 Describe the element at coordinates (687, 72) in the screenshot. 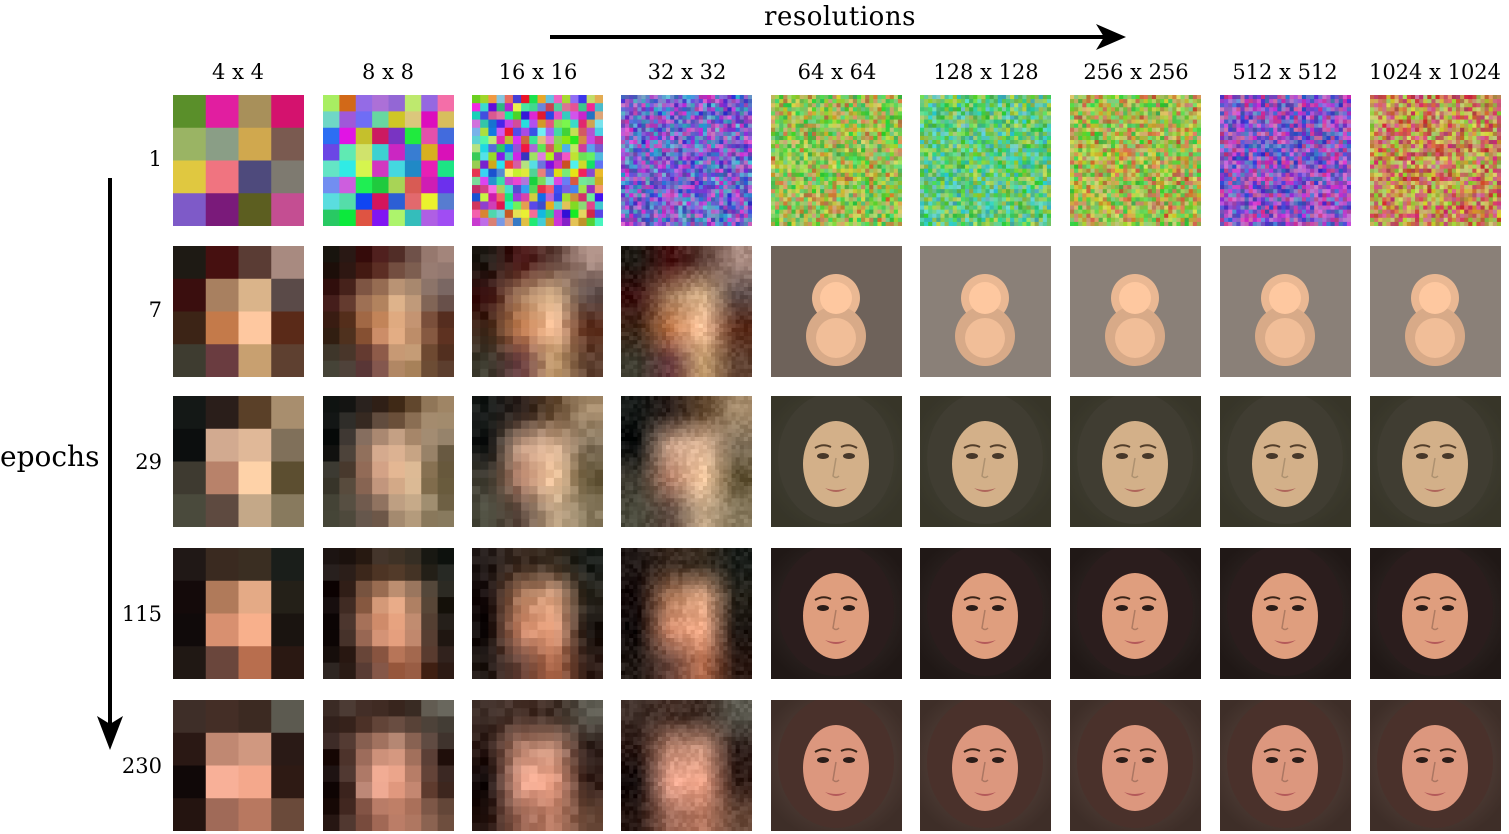

I see `column-label: 32 x 32` at that location.